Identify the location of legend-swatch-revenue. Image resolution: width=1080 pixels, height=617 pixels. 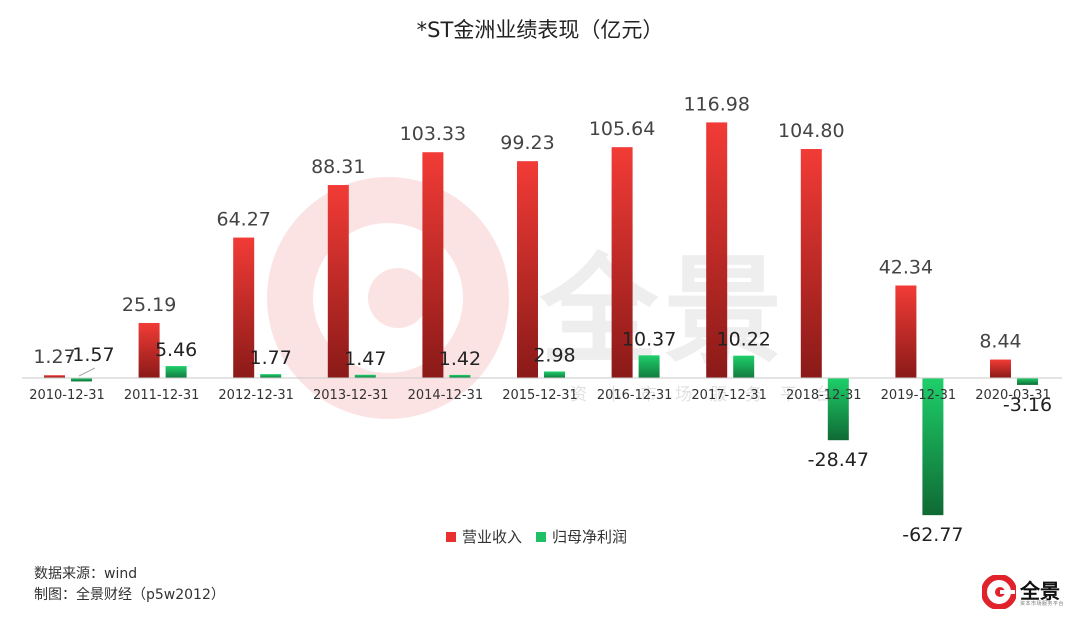
(451, 536).